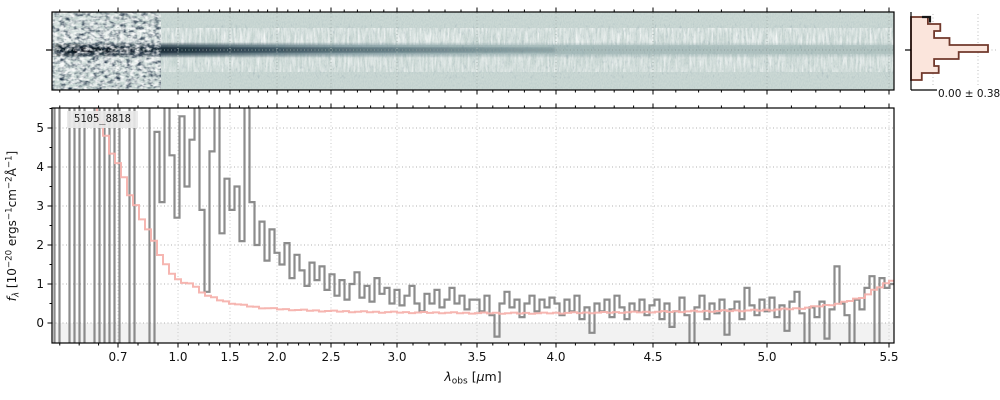  What do you see at coordinates (117, 357) in the screenshot?
I see `x-tick-label: 0.7` at bounding box center [117, 357].